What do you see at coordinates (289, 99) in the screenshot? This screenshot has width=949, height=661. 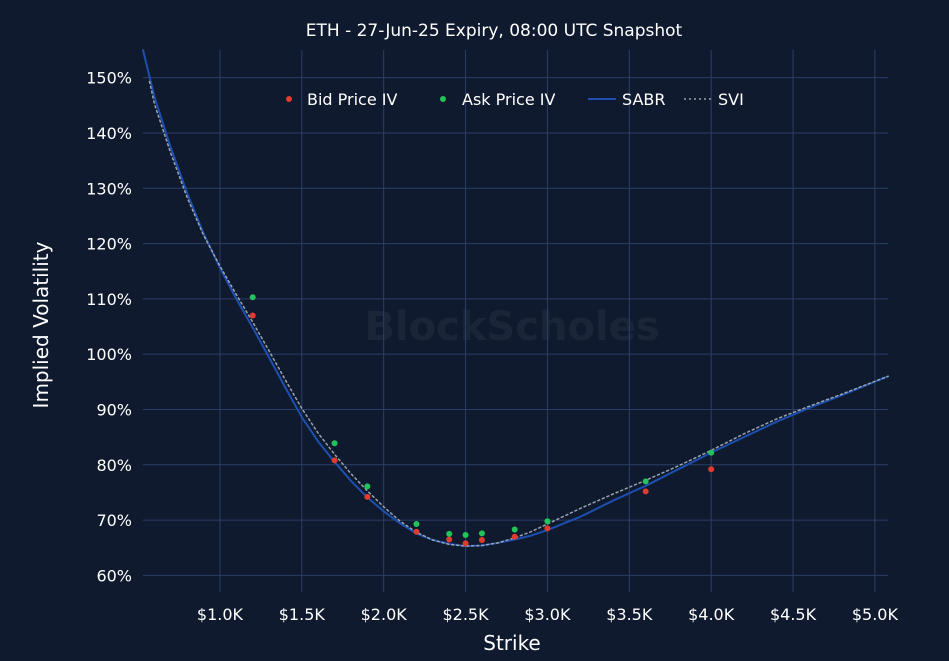 I see `legend-marker-bid` at bounding box center [289, 99].